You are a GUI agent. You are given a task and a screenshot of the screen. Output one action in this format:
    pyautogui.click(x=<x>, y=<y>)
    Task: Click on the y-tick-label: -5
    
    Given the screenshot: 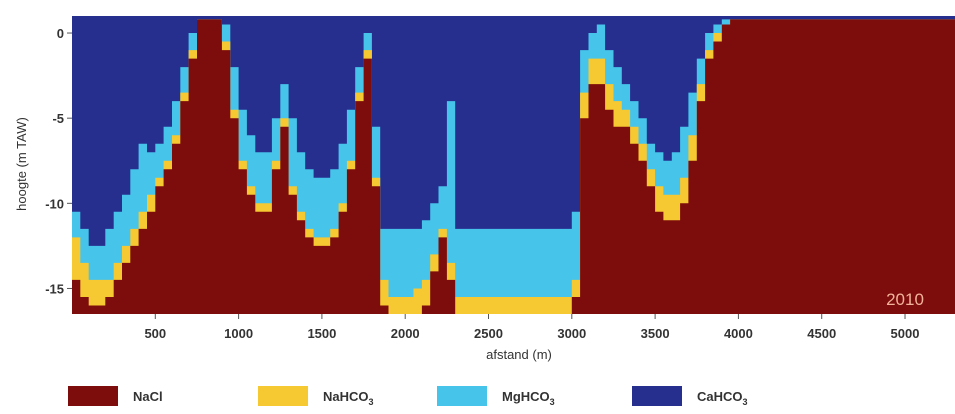 What is the action you would take?
    pyautogui.click(x=58, y=118)
    